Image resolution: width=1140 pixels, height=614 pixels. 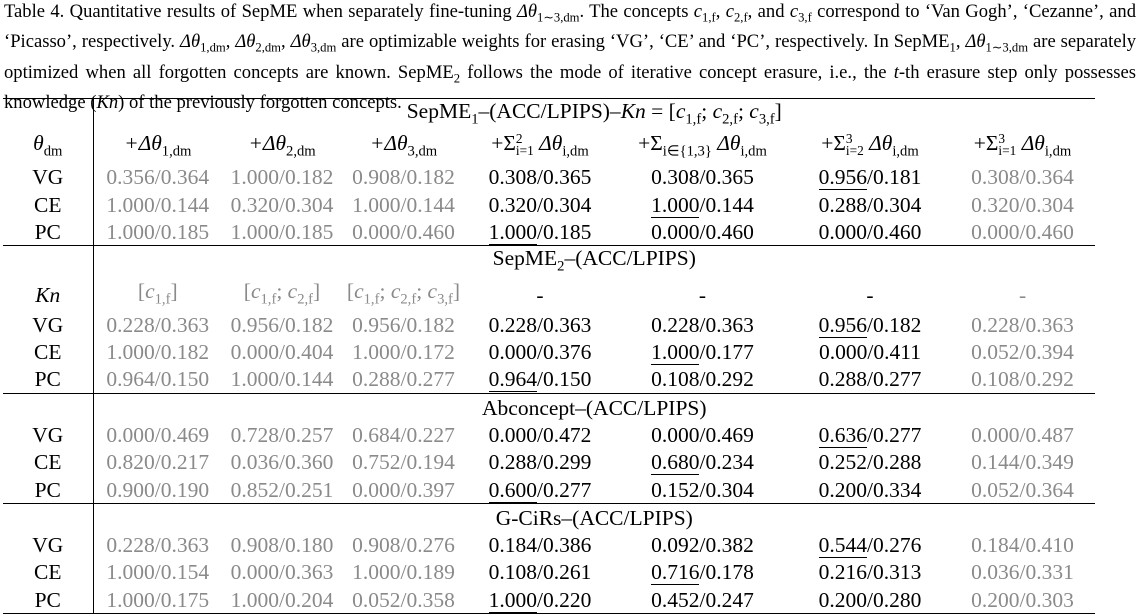 What do you see at coordinates (870, 380) in the screenshot?
I see `value-cell: 0.288/0.277` at bounding box center [870, 380].